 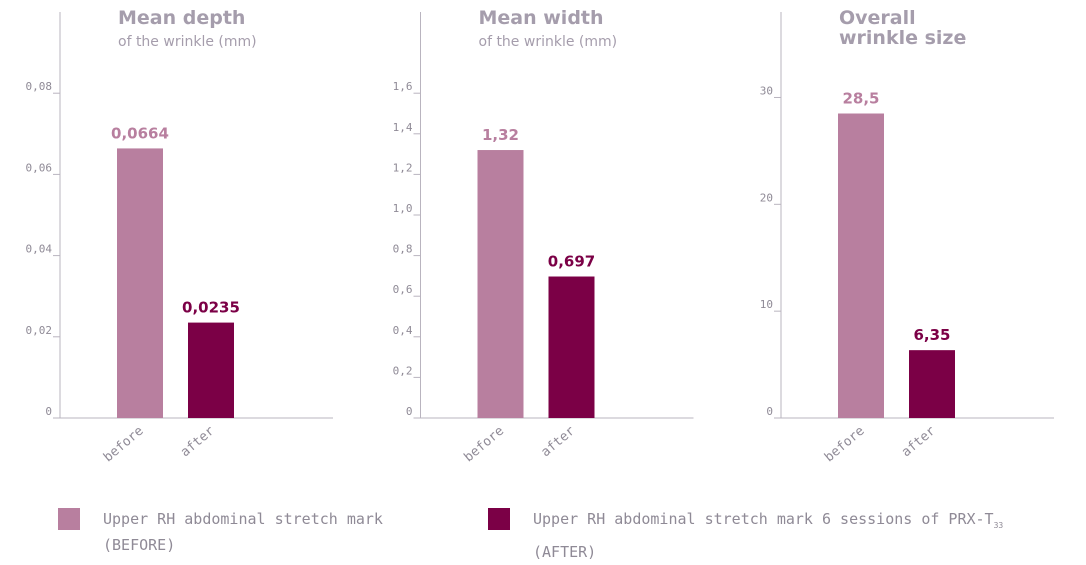 I want to click on chart-title: Overall wrinkle size, so click(x=903, y=28).